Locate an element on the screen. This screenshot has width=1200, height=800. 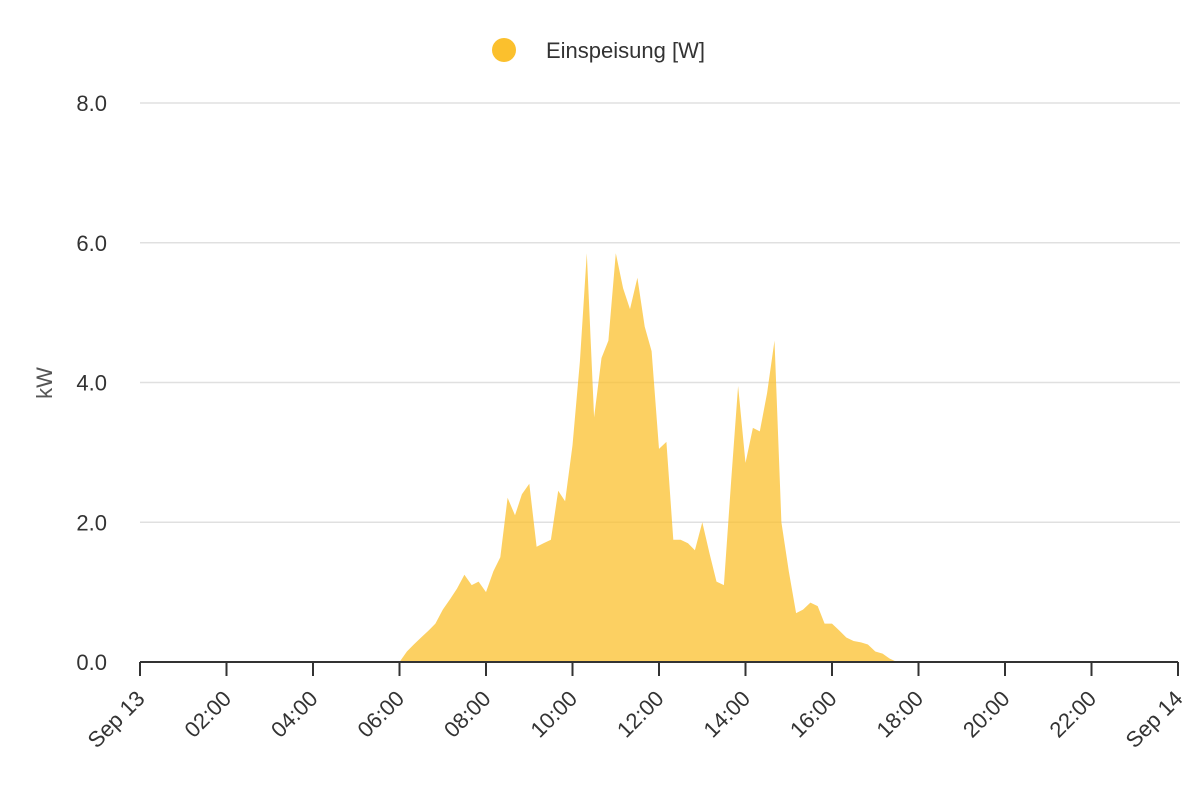
legend-label: Einspeisung [W] is located at coordinates (625, 50).